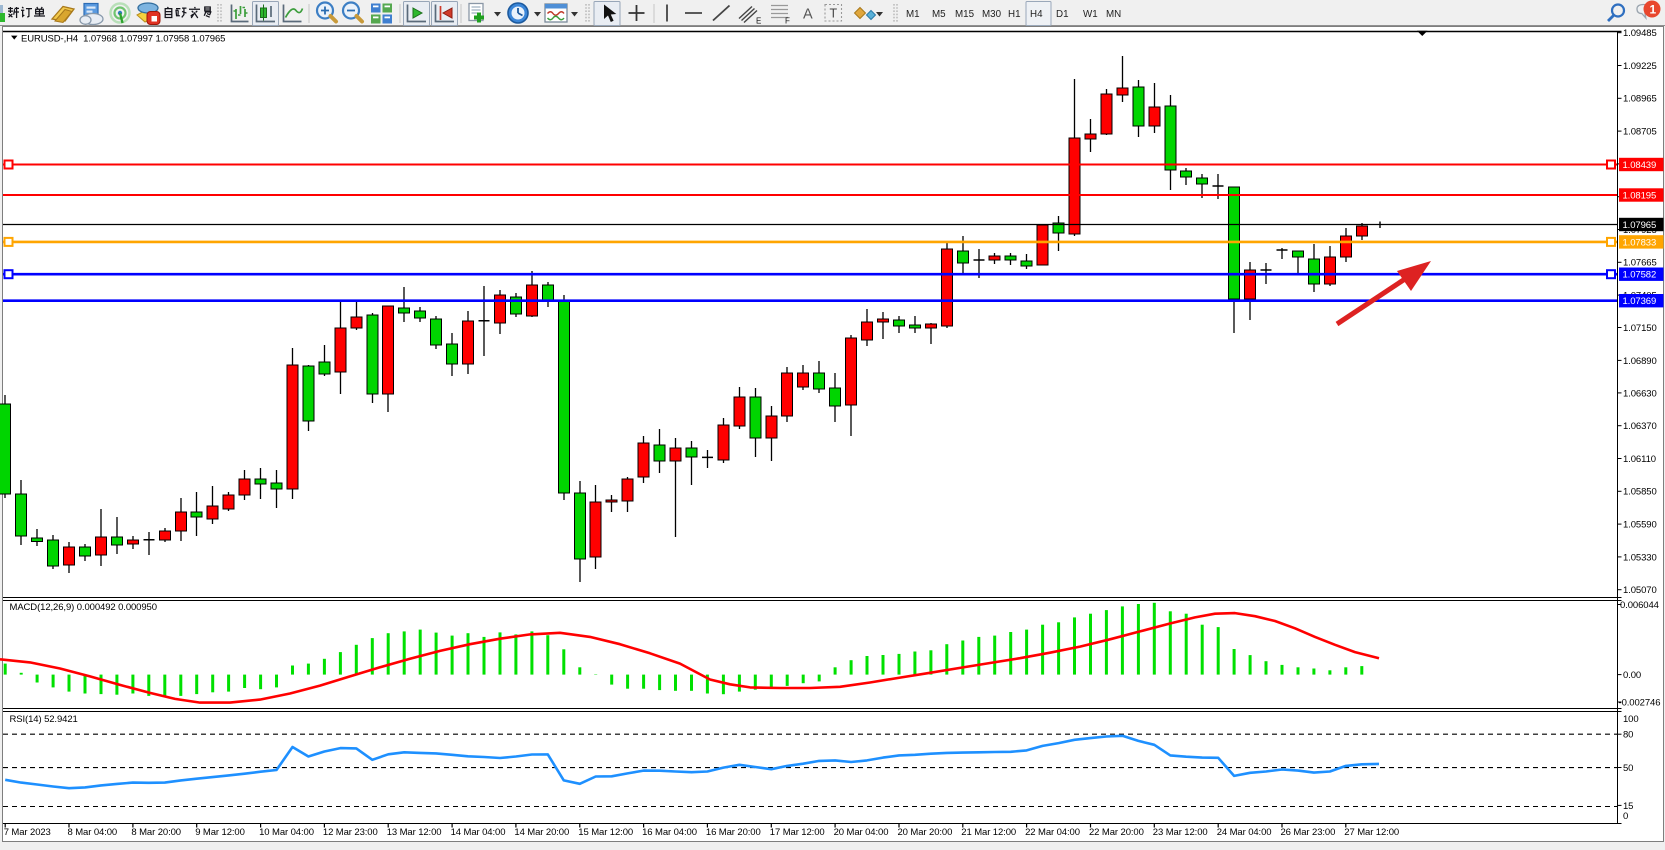 This screenshot has height=850, width=1665. Describe the element at coordinates (925, 832) in the screenshot. I see `svg-text: 20 Mar 20:00` at that location.